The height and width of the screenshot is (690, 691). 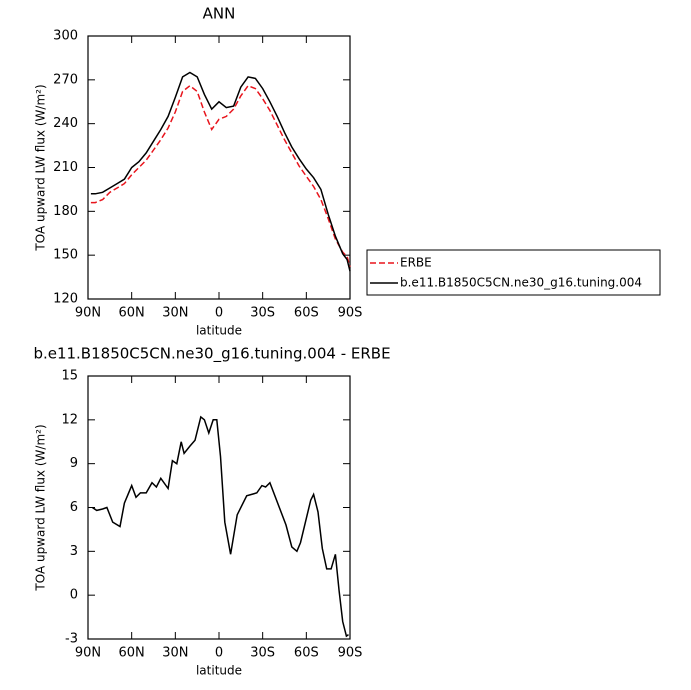 What do you see at coordinates (416, 263) in the screenshot?
I see `legend-label: ERBE` at bounding box center [416, 263].